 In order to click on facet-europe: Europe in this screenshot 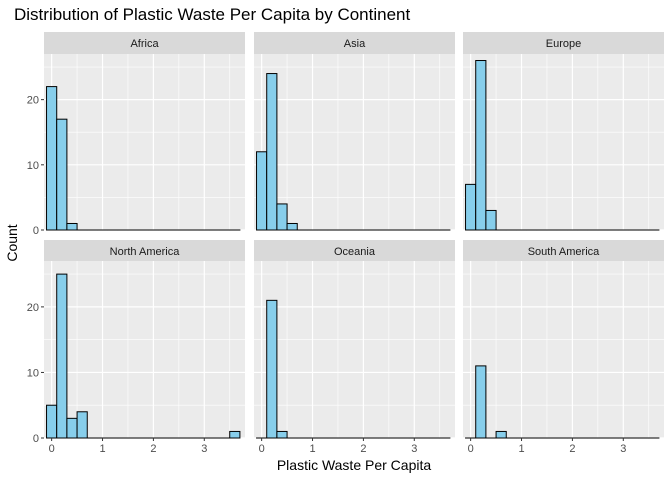, I will do `click(563, 131)`.